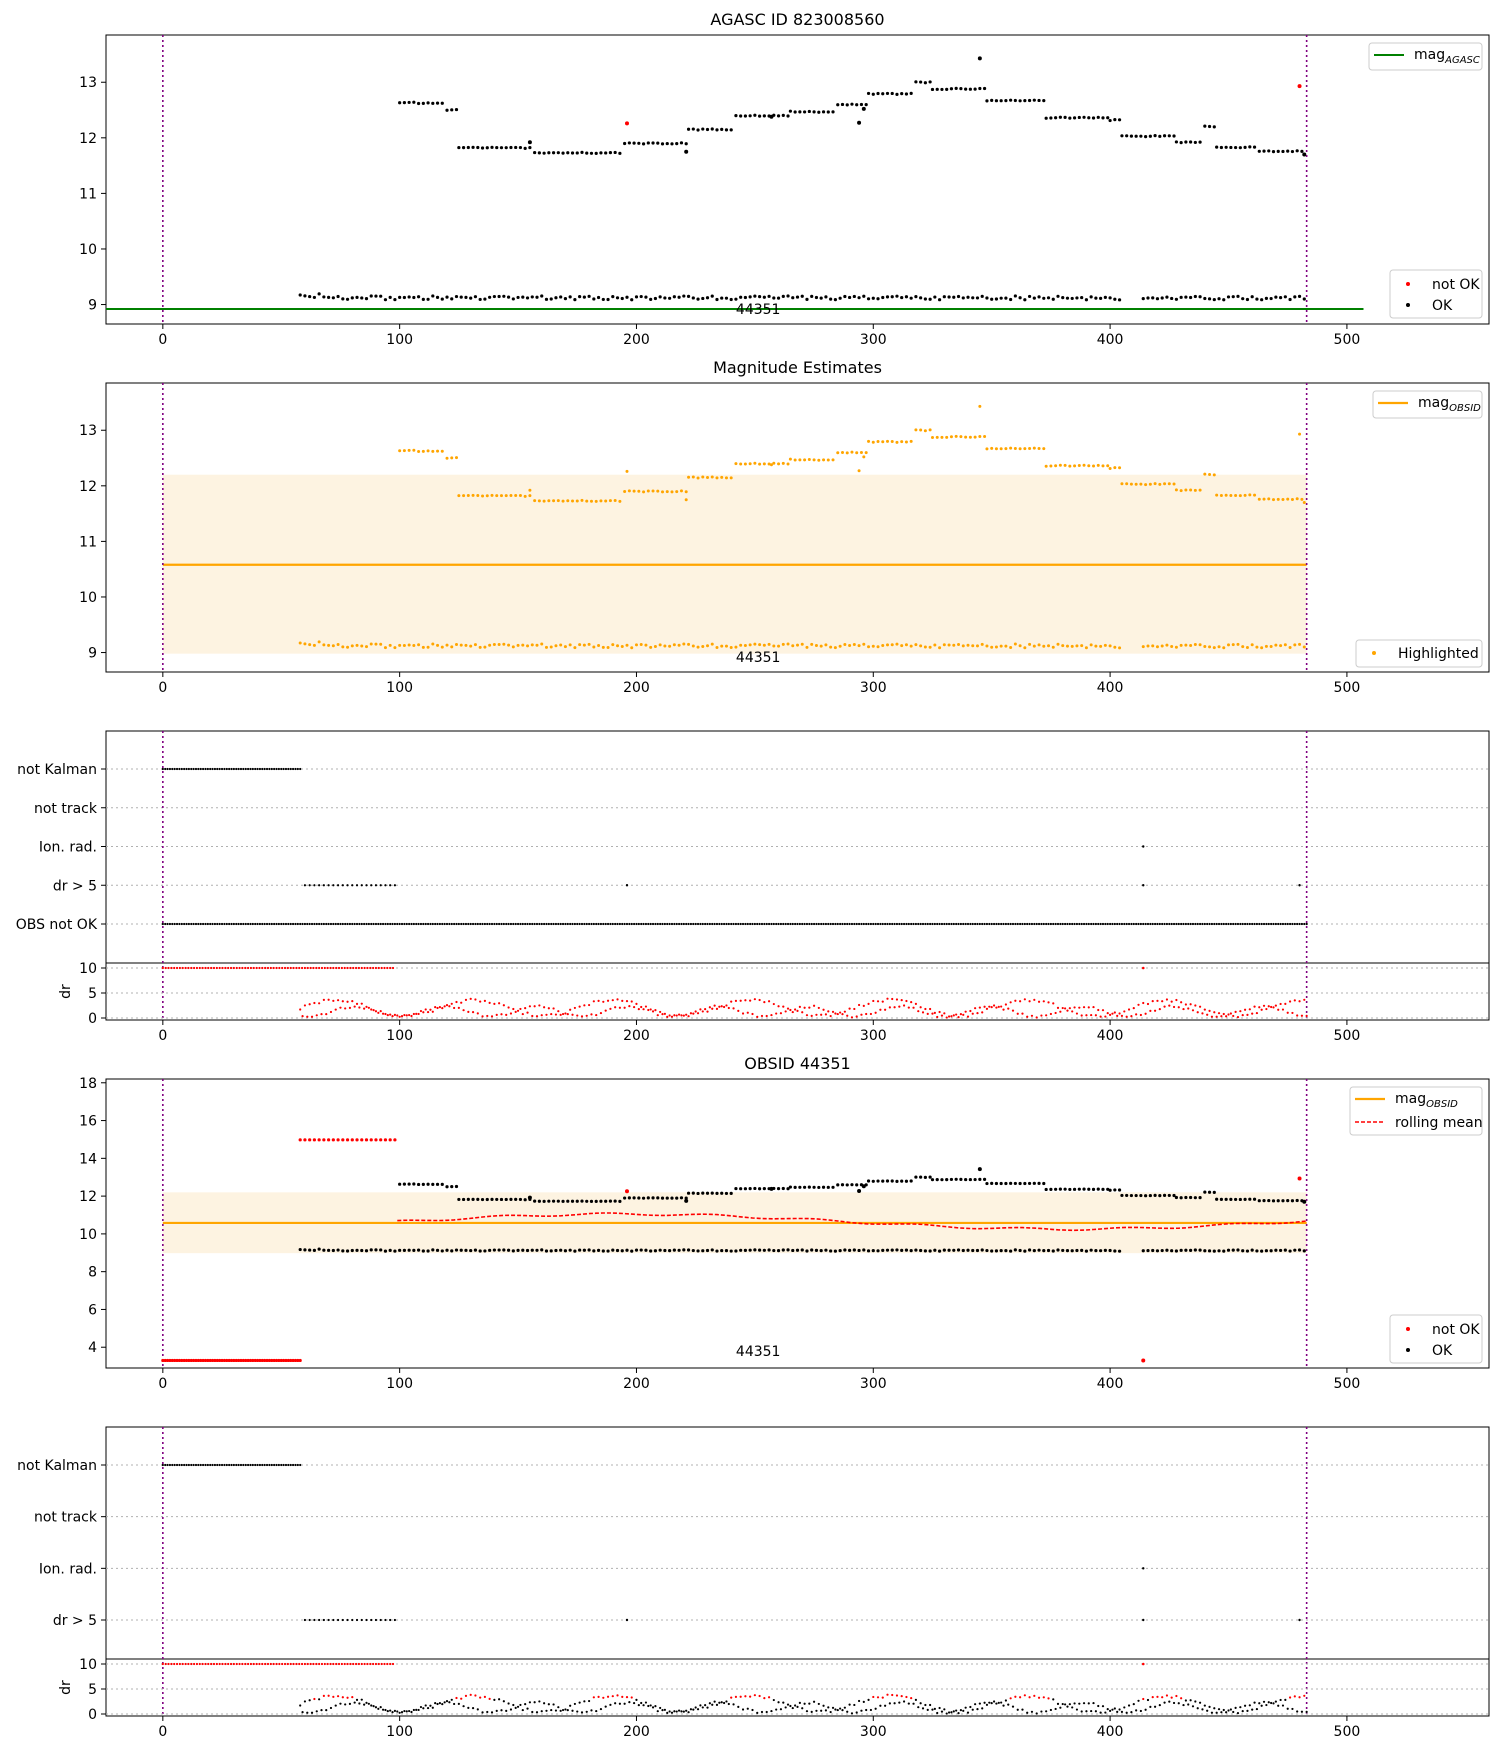 This screenshot has width=1500, height=1750. Describe the element at coordinates (636, 688) in the screenshot. I see `x-tick-label: 200` at that location.